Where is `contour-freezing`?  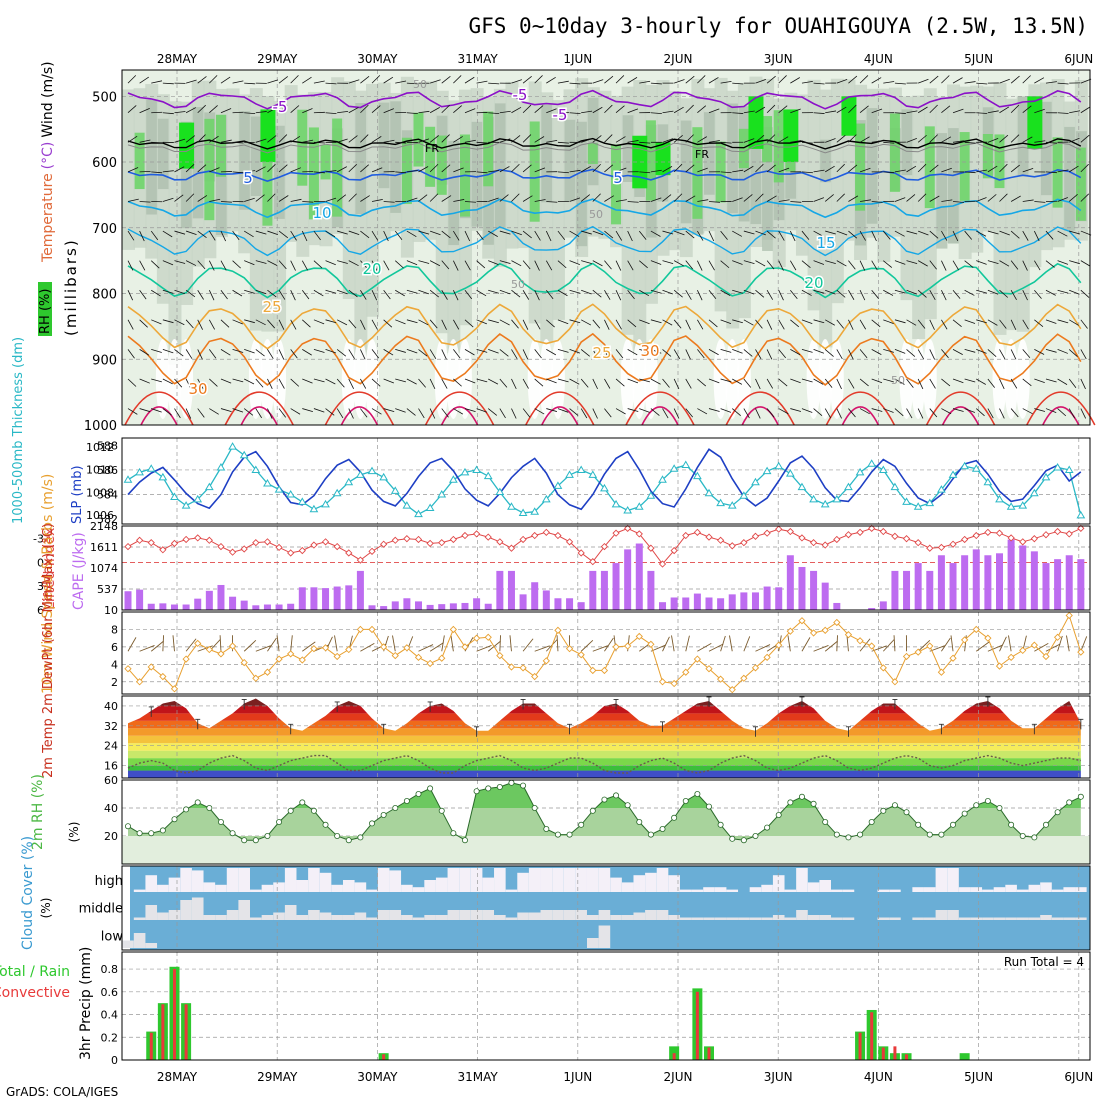
contour-freezing is located at coordinates (604, 143).